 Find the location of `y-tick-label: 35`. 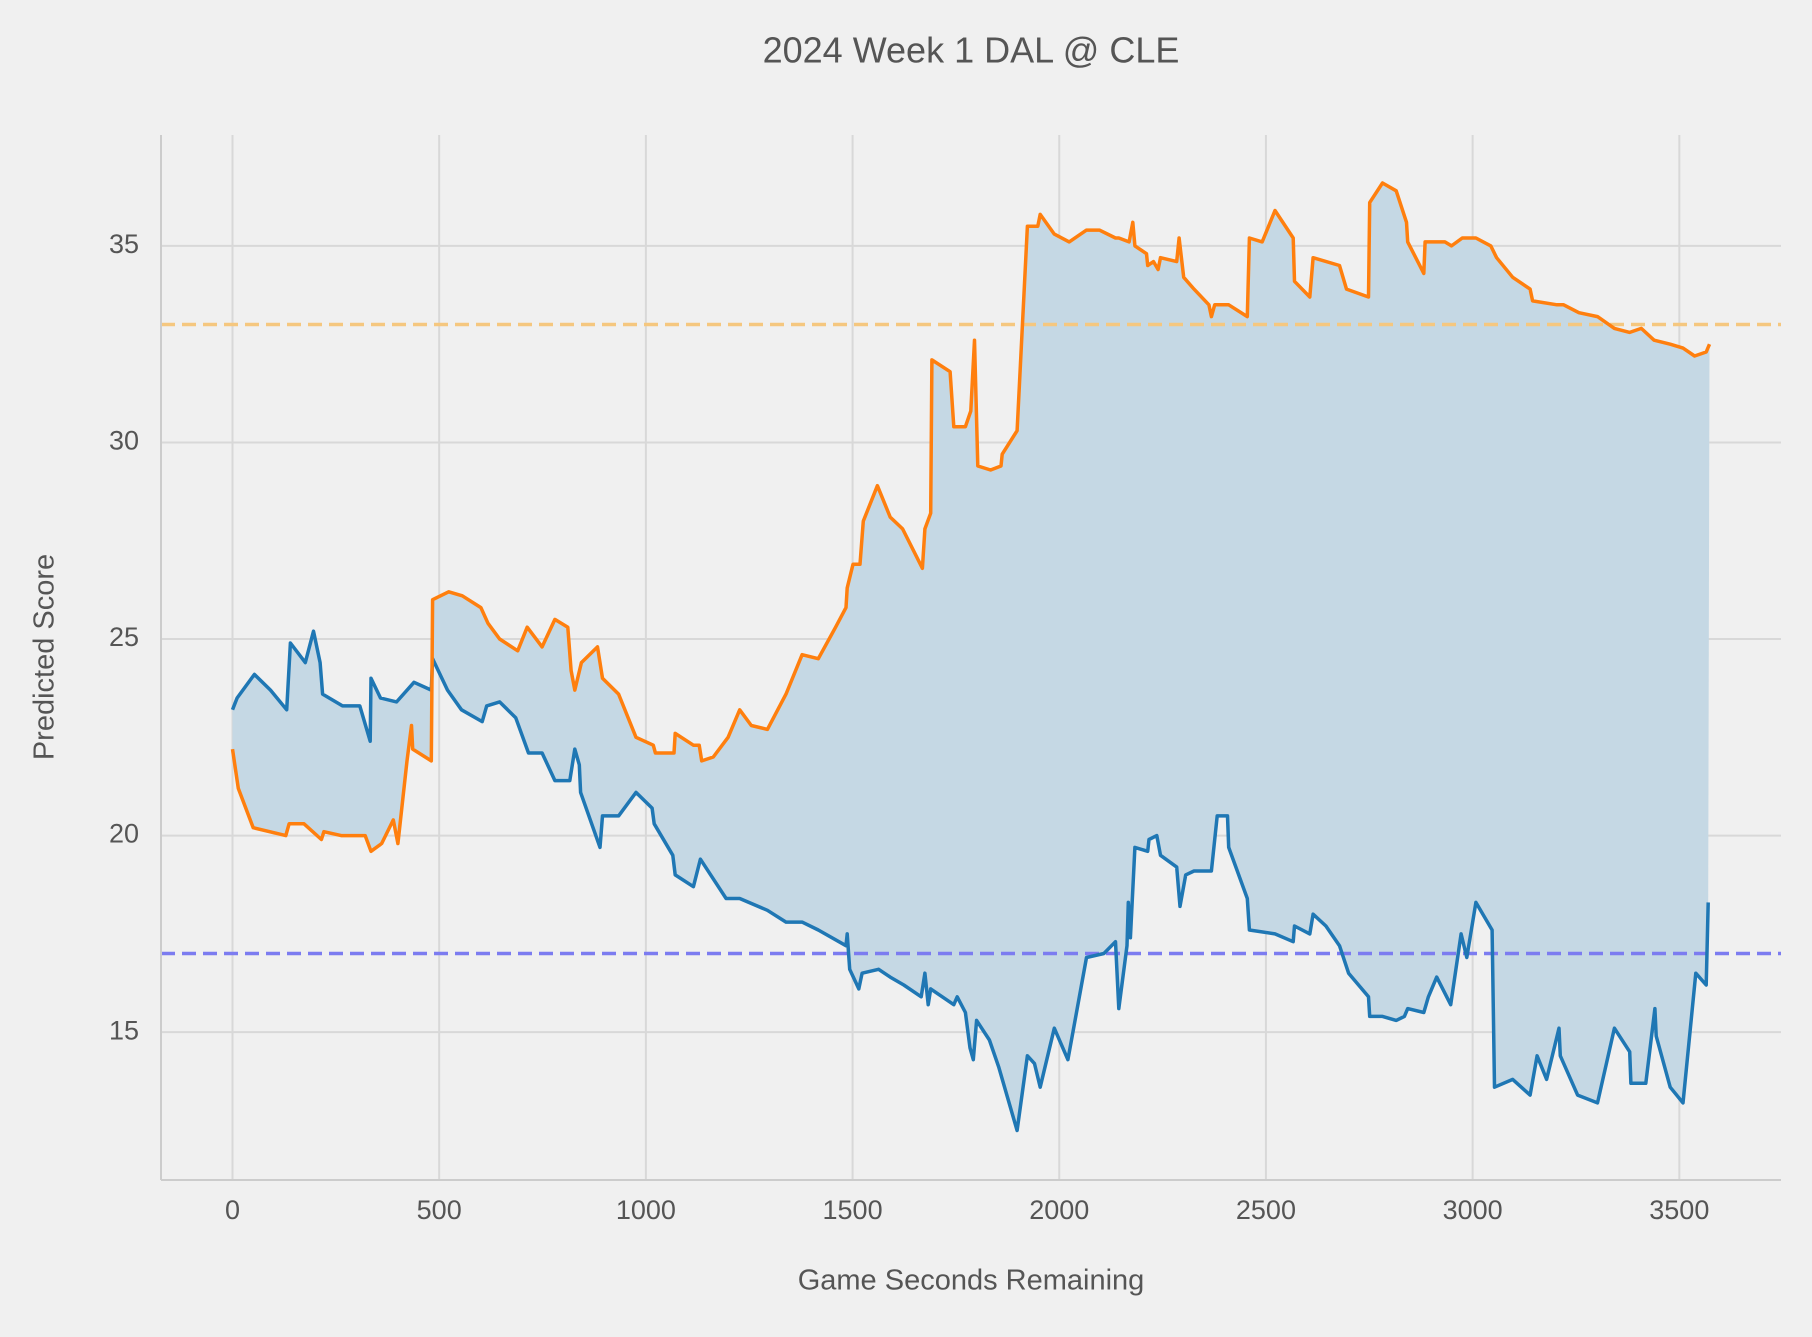

y-tick-label: 35 is located at coordinates (124, 244).